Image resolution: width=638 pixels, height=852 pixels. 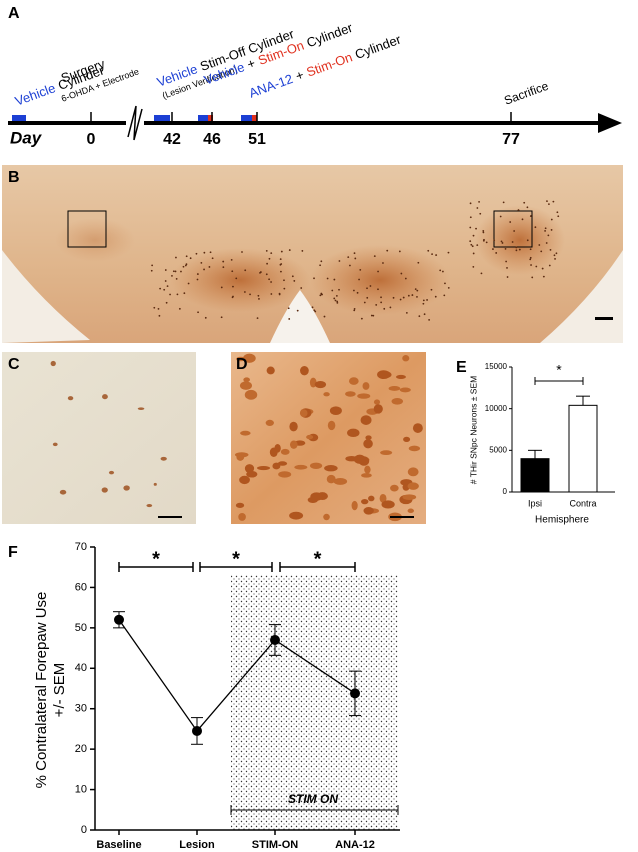 What do you see at coordinates (212, 139) in the screenshot?
I see `timeline-day-label: 46` at bounding box center [212, 139].